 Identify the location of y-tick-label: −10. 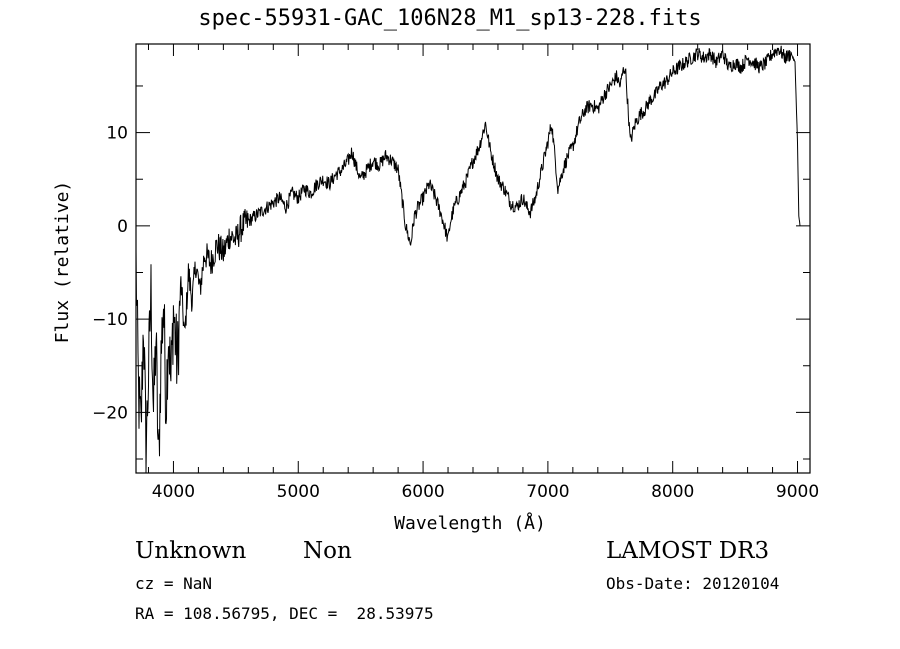
(110, 320).